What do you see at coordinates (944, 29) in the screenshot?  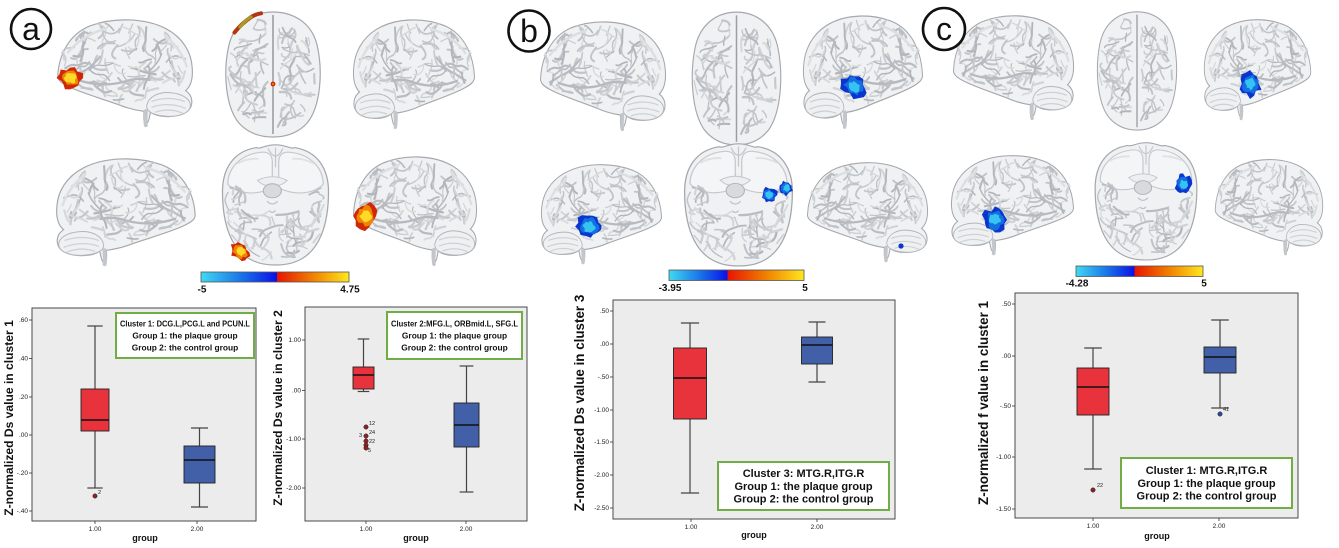 I see `svg-text: c` at bounding box center [944, 29].